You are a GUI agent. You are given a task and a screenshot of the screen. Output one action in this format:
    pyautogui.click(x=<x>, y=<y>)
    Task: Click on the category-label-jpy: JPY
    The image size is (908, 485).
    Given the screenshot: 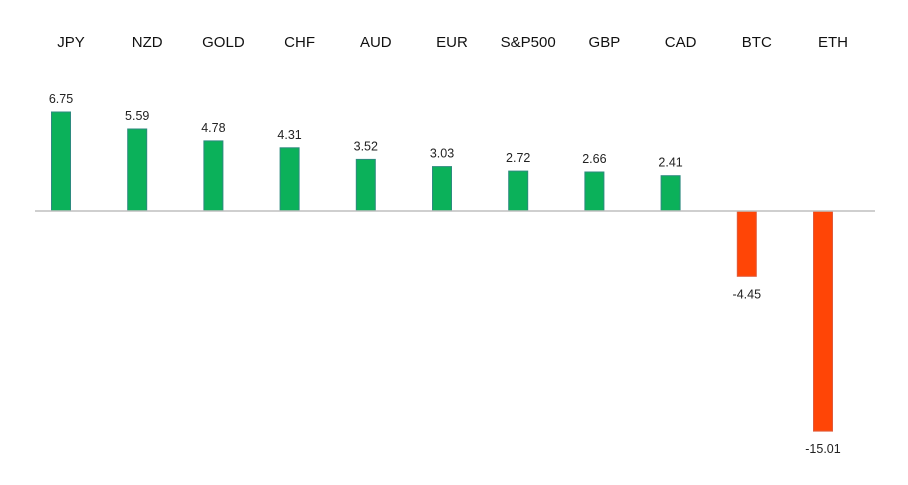 What is the action you would take?
    pyautogui.click(x=71, y=42)
    